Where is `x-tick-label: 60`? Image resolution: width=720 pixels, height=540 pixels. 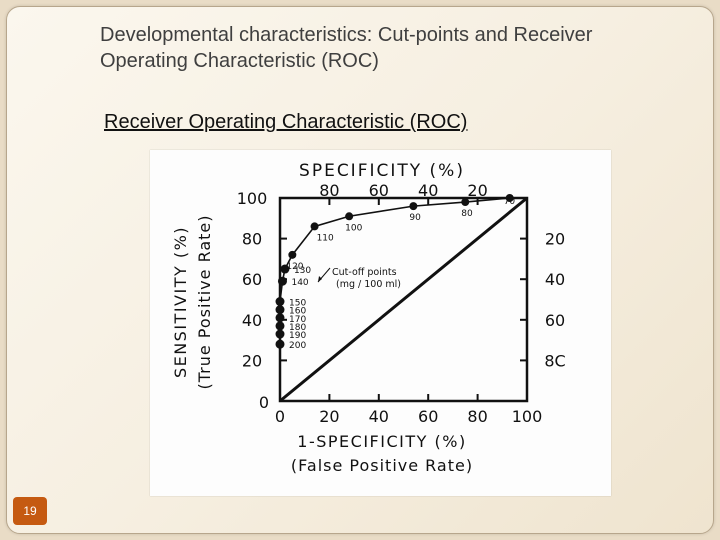
x-tick-label: 60 is located at coordinates (428, 416).